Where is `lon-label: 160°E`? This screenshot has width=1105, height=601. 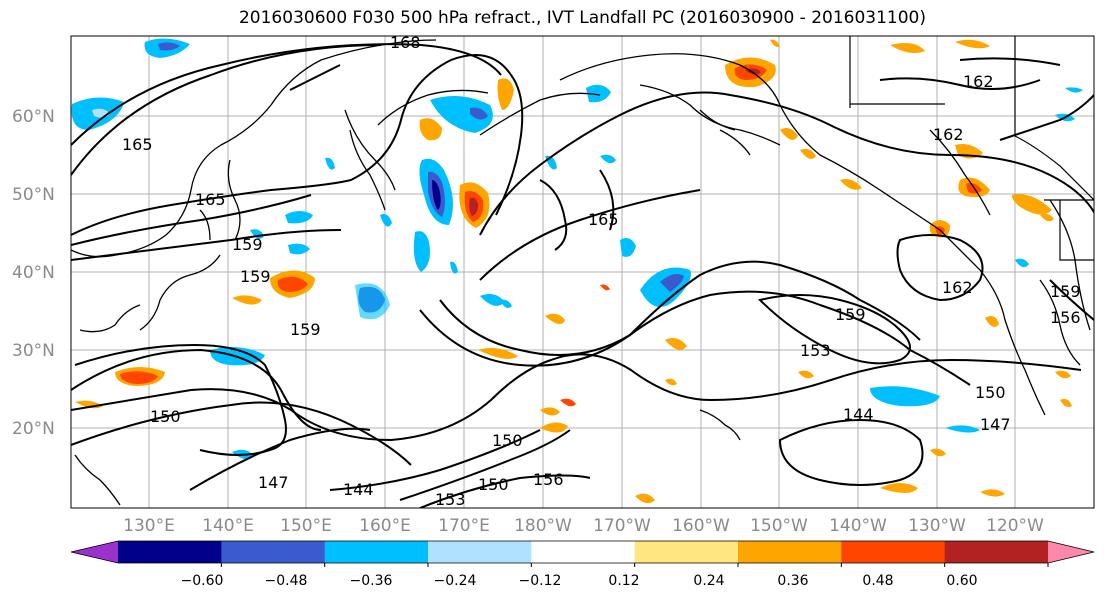 lon-label: 160°E is located at coordinates (385, 526).